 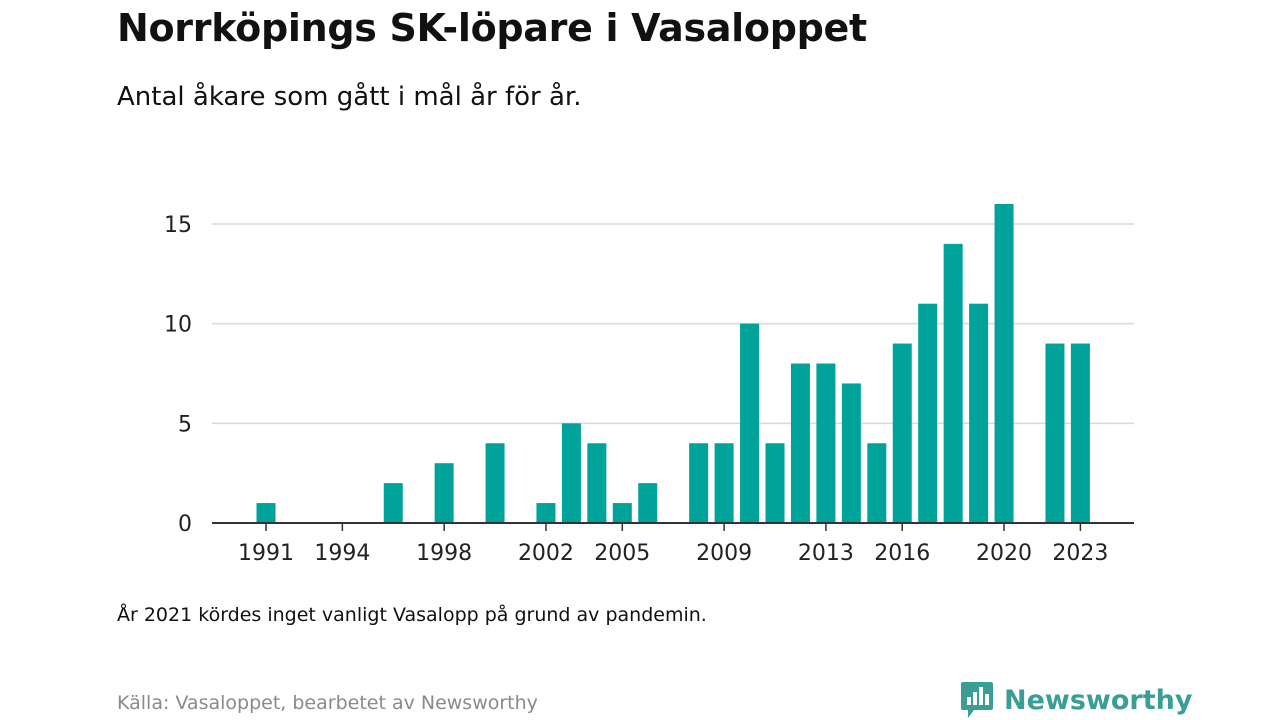 I want to click on bar-2013, so click(x=826, y=443).